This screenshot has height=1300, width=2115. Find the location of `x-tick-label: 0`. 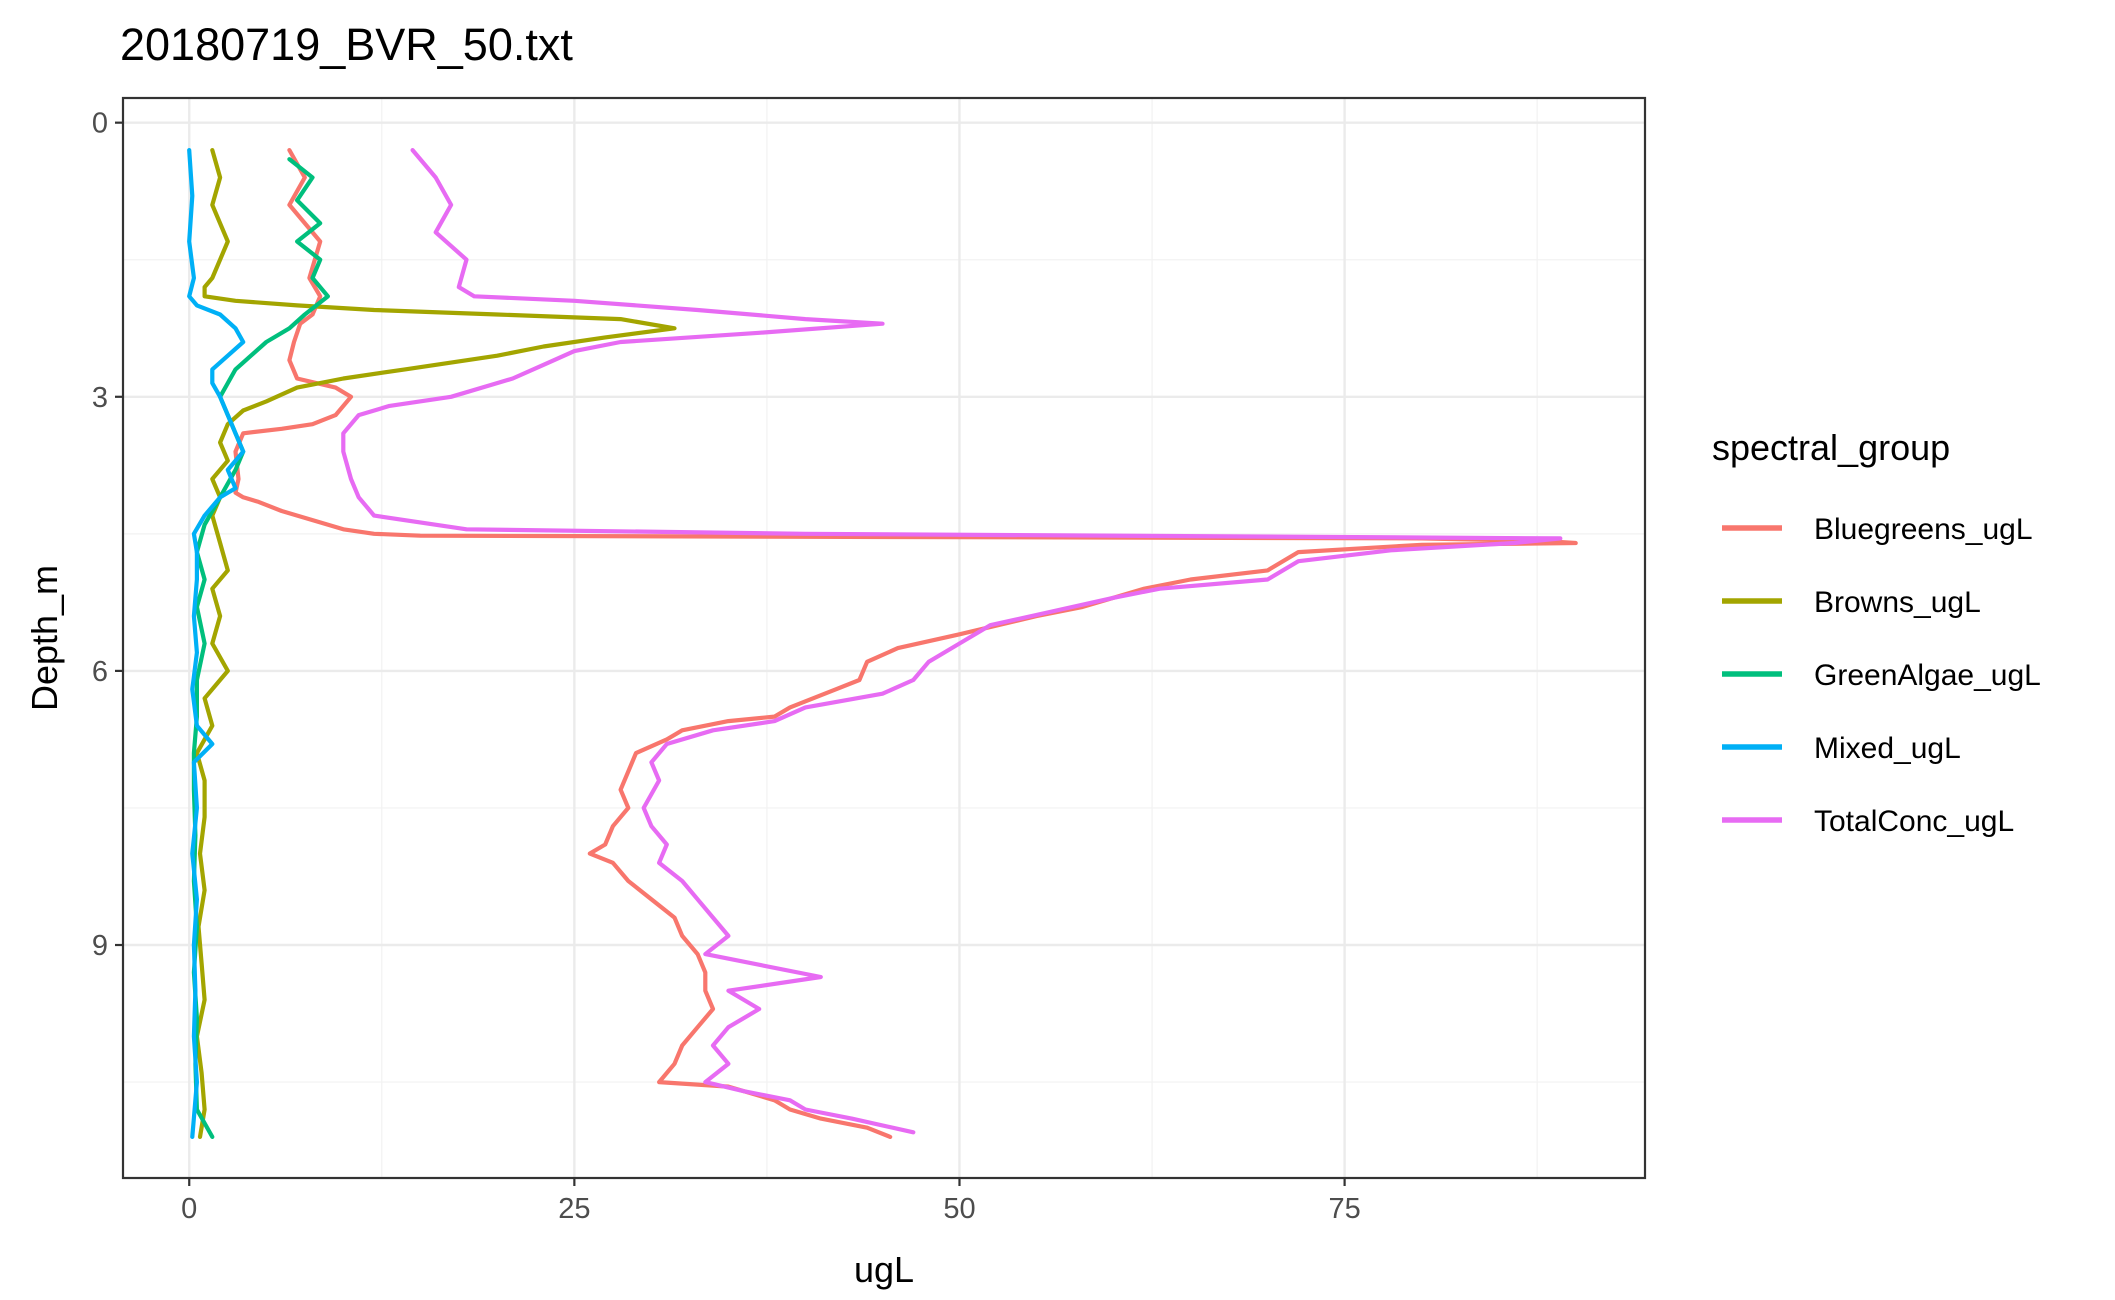

x-tick-label: 0 is located at coordinates (189, 1209).